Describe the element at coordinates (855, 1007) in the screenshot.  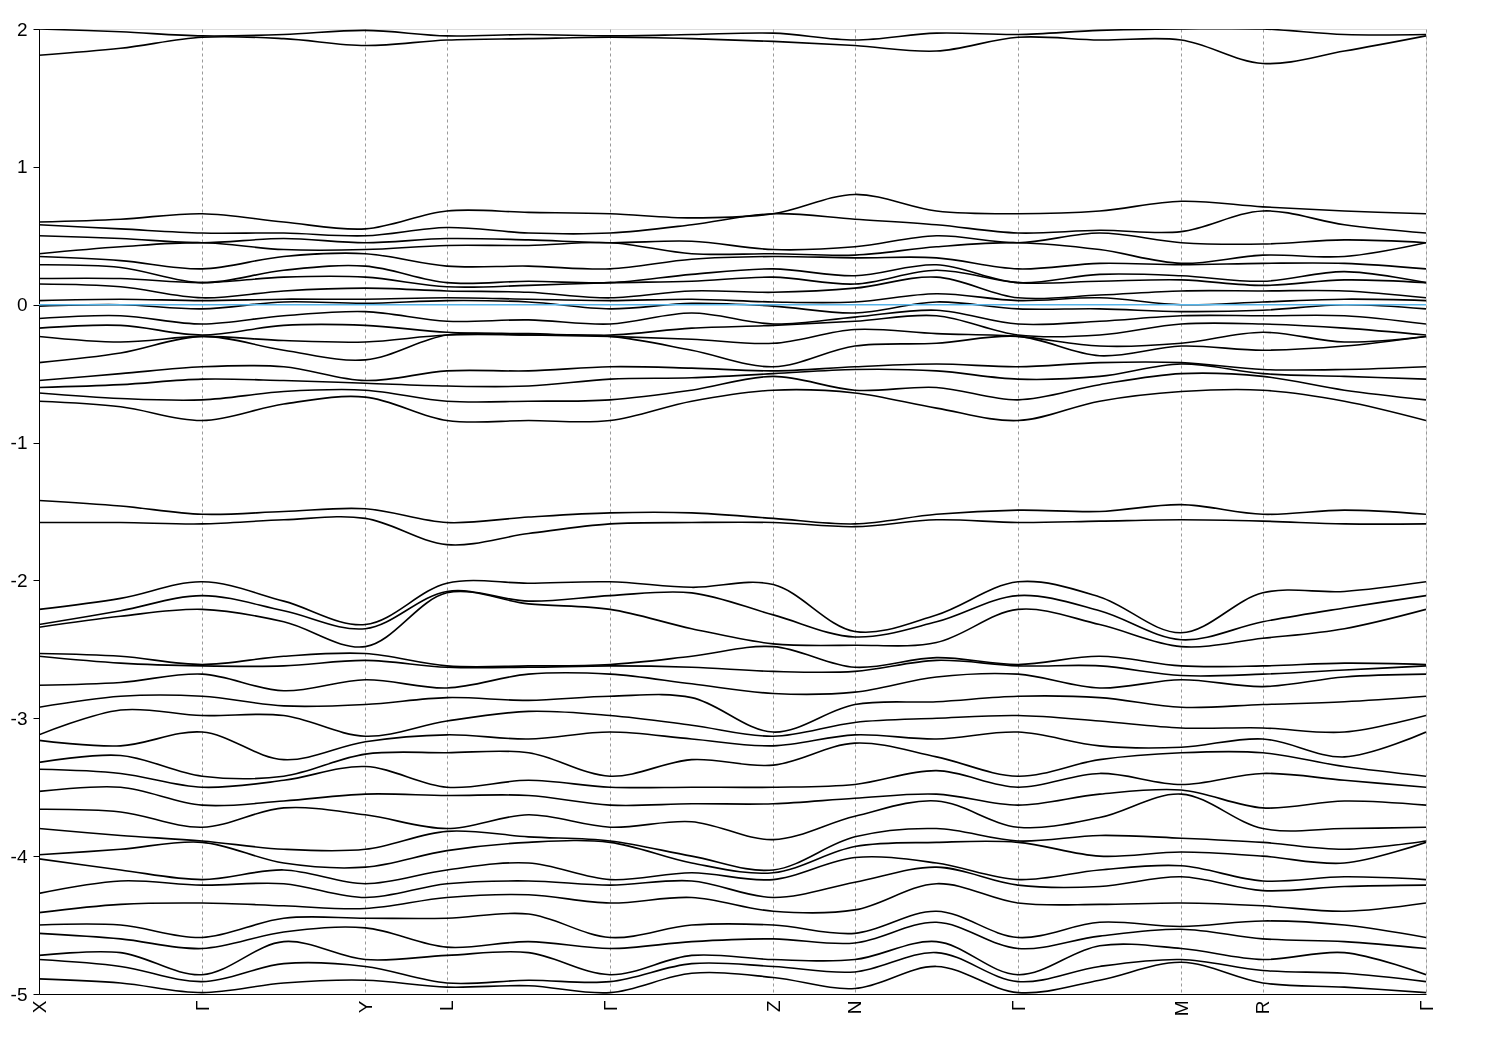
I see `x-tick-label: N` at that location.